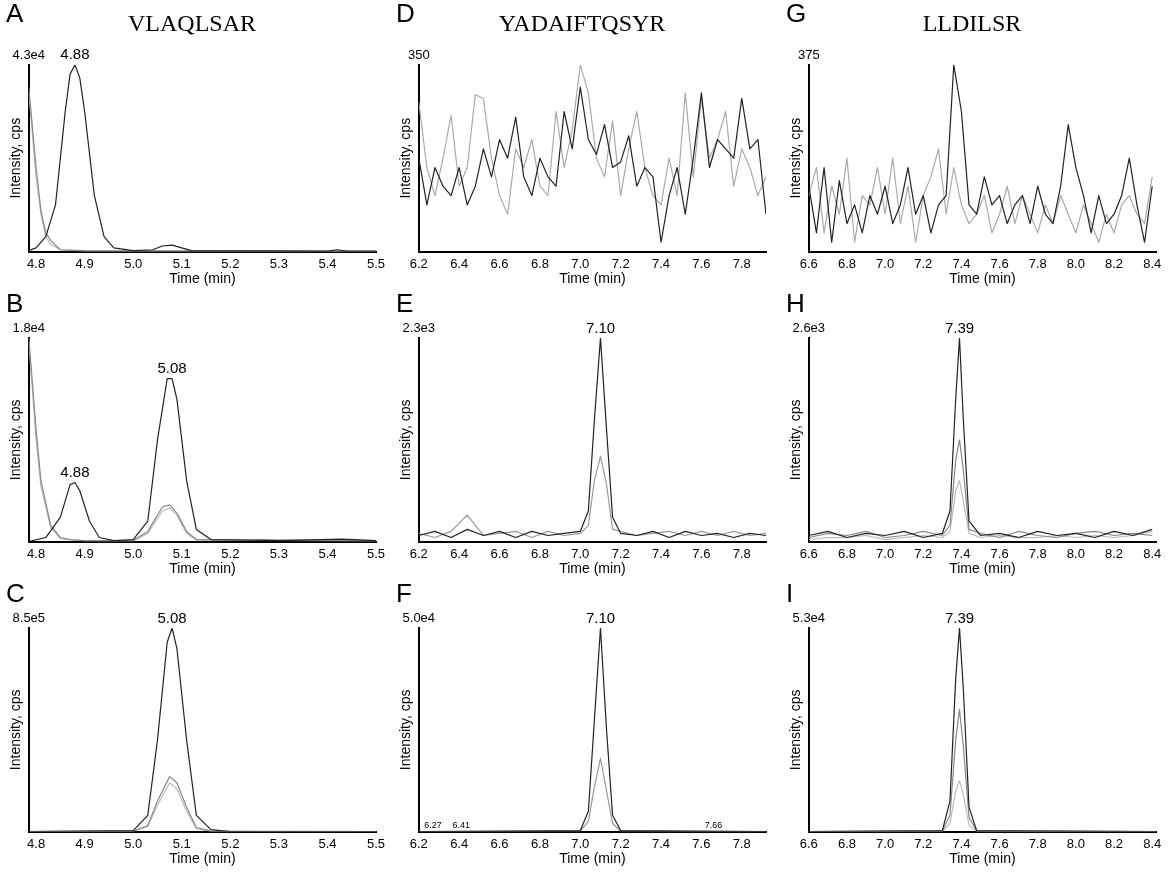 The image size is (1172, 872). I want to click on x-tick-label: 4.9, so click(84, 263).